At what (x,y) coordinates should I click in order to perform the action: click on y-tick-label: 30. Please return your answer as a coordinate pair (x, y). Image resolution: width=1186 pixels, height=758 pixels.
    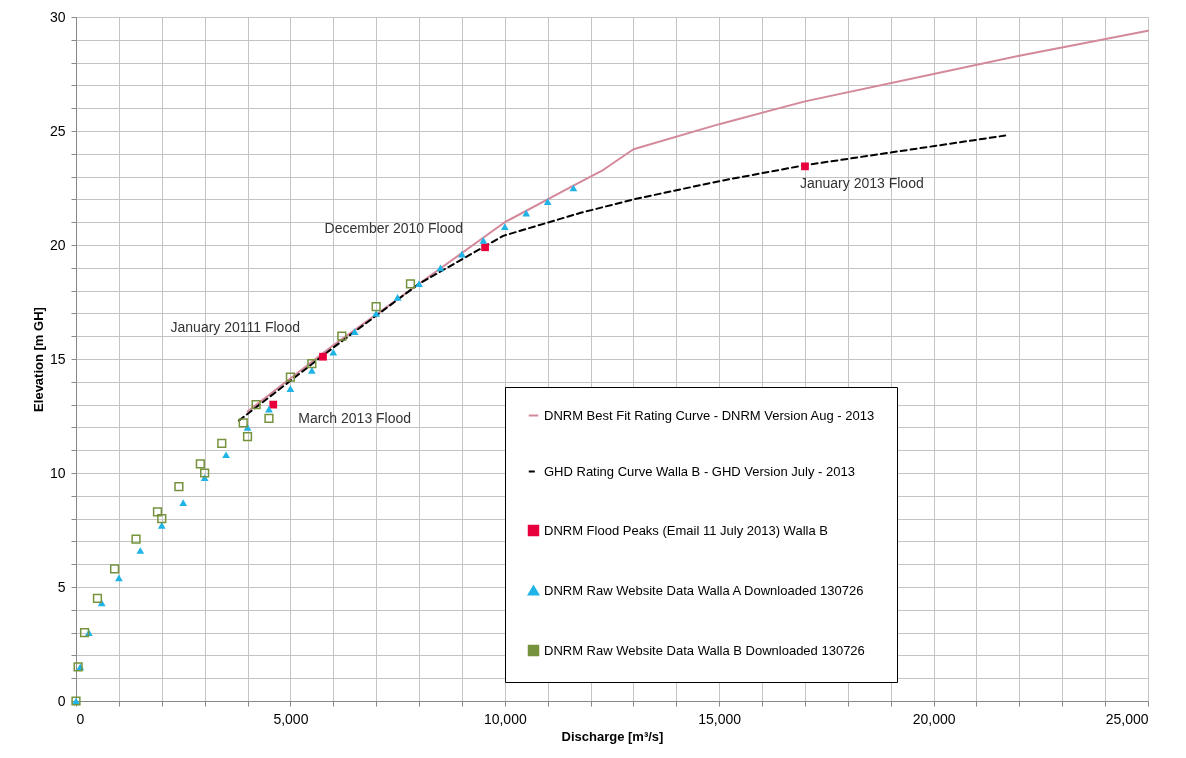
    Looking at the image, I should click on (57, 16).